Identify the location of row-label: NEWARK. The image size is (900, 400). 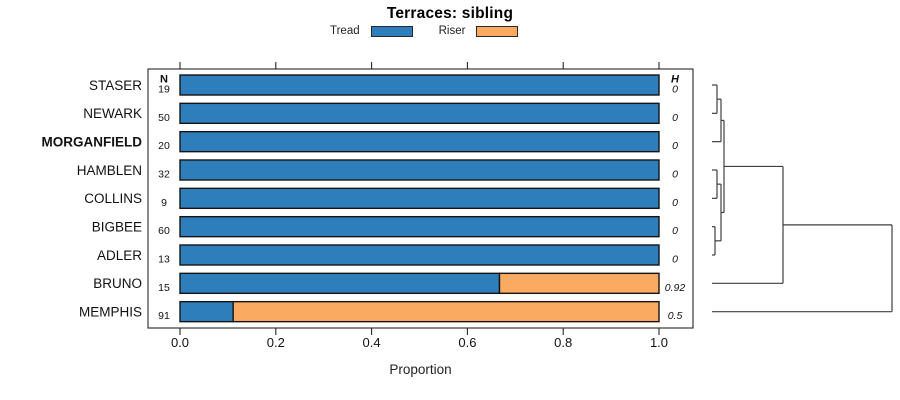
(112, 113).